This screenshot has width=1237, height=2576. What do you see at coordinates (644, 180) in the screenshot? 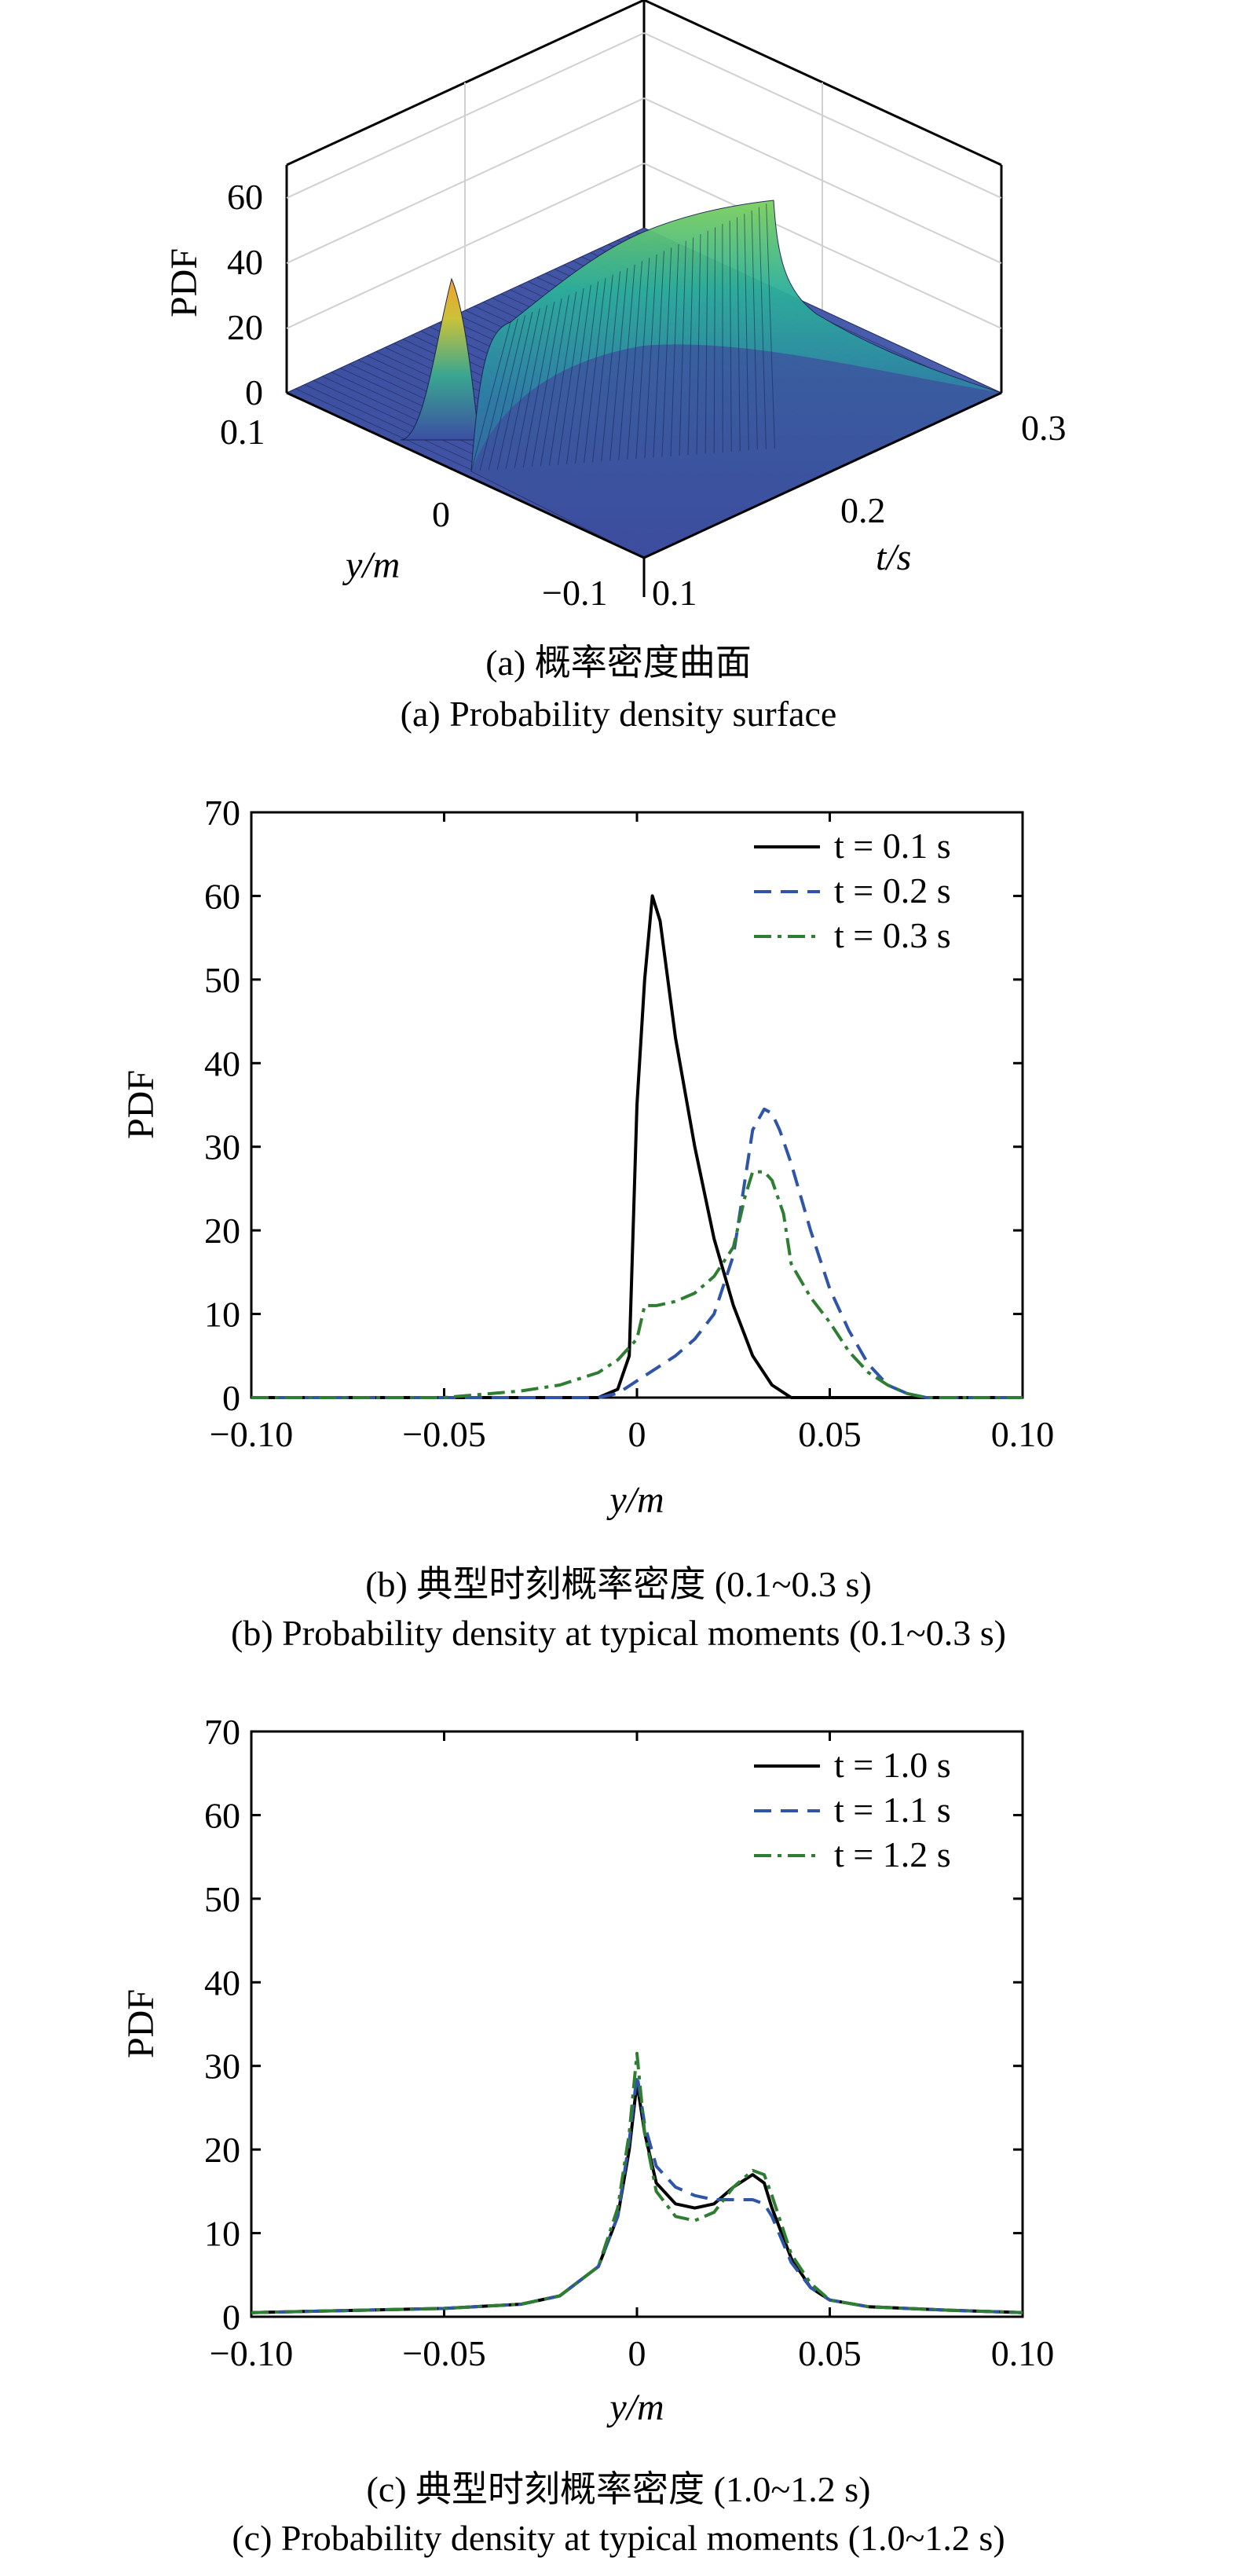
I see `back-grid` at bounding box center [644, 180].